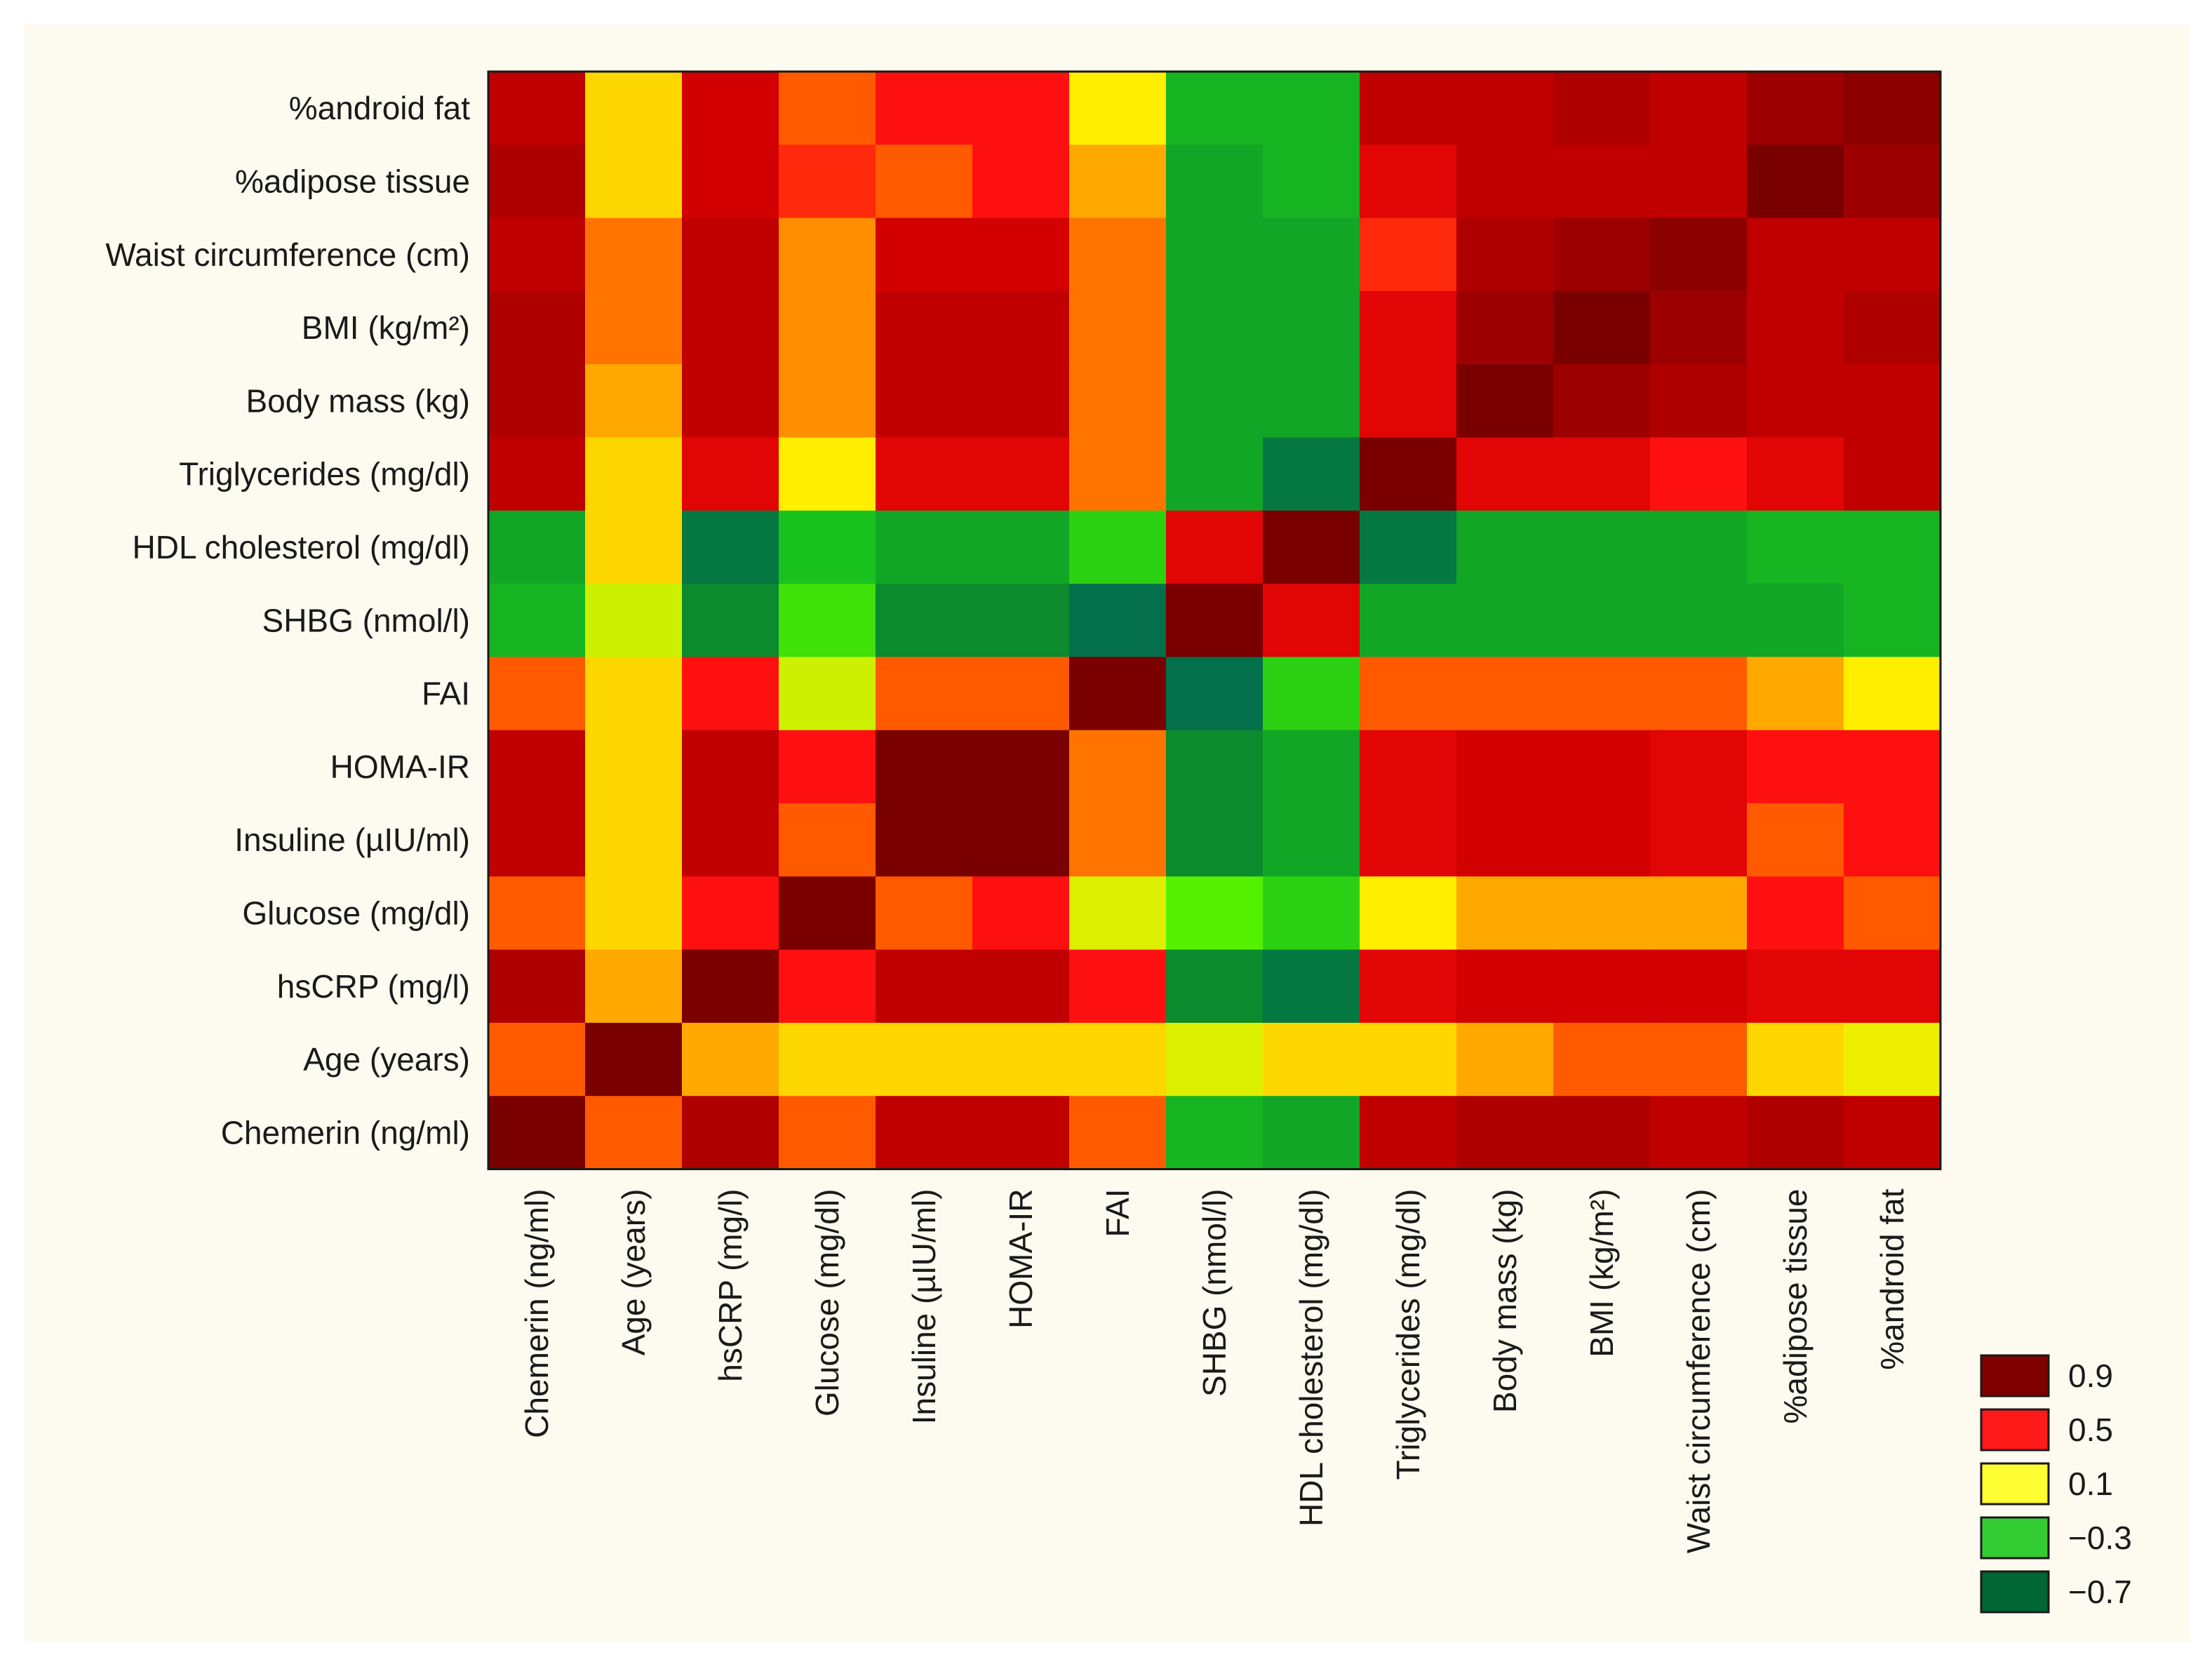 The image size is (2212, 1669). Describe the element at coordinates (1117, 1213) in the screenshot. I see `x-tick-label: FAI` at that location.